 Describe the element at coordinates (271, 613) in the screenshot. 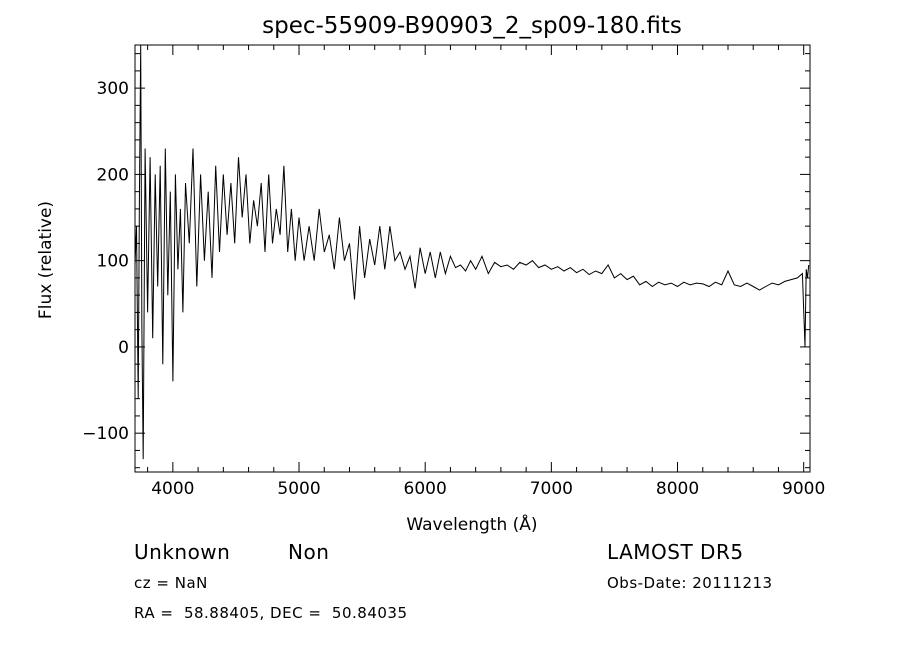

I see `coordinates: RA = 58.88405, DEC = 50.84035` at that location.